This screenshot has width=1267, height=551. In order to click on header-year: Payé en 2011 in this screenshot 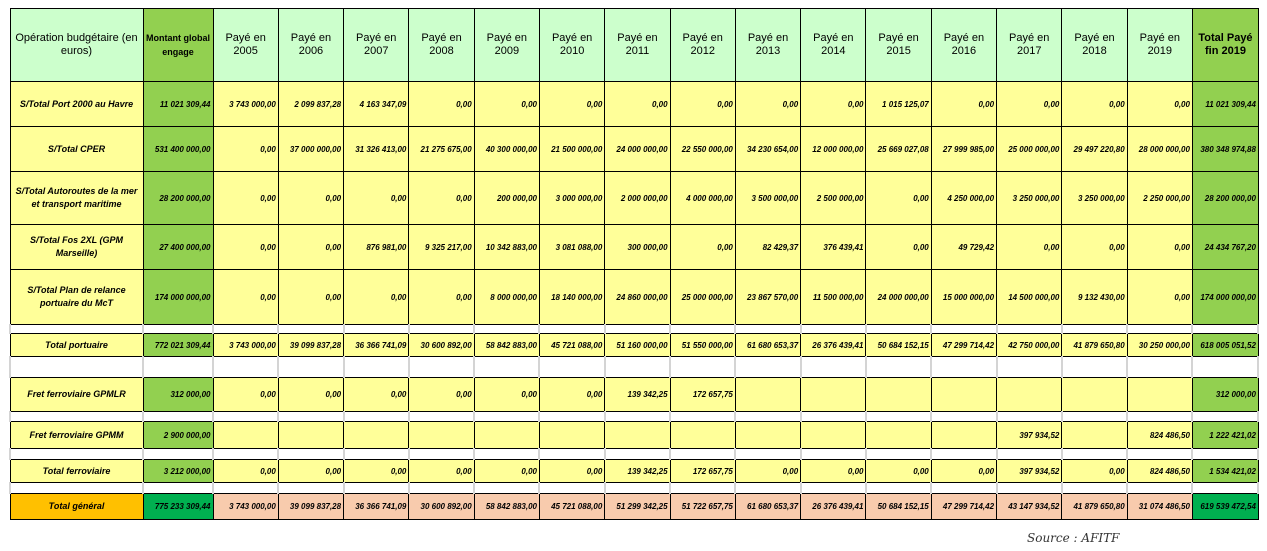, I will do `click(637, 45)`.